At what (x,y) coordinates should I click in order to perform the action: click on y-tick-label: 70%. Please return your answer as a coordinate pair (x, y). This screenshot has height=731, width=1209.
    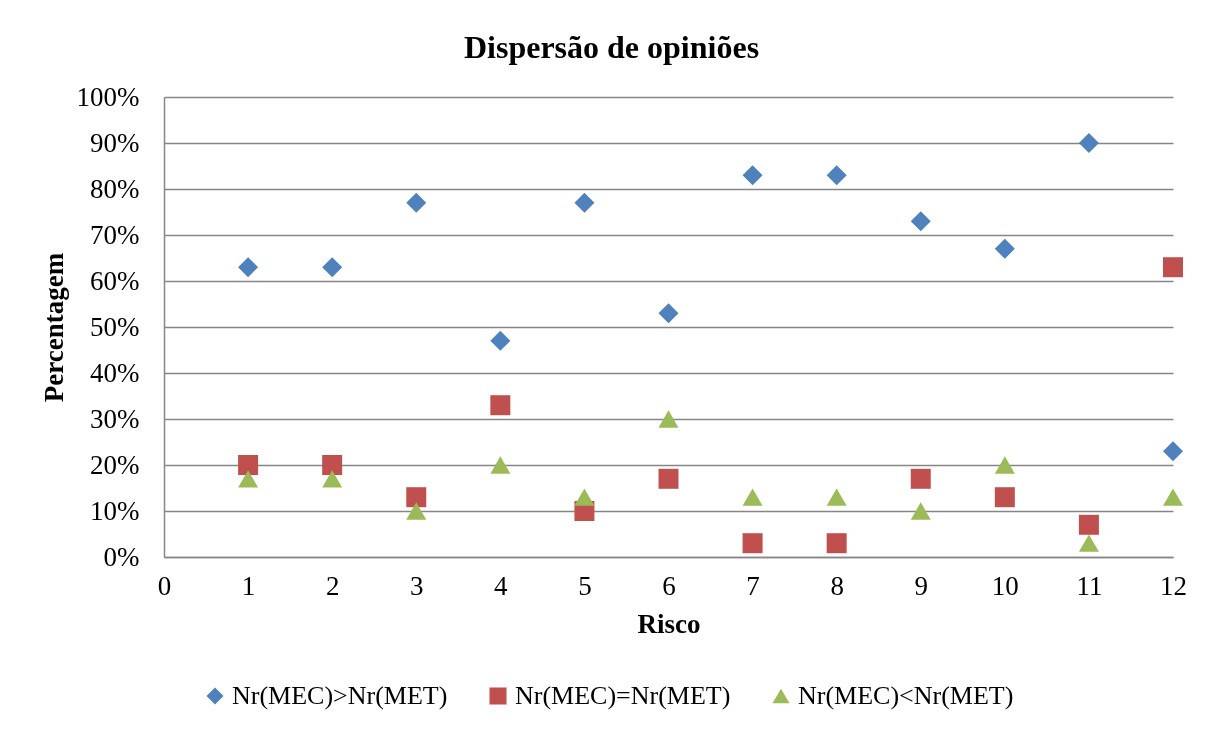
    Looking at the image, I should click on (115, 234).